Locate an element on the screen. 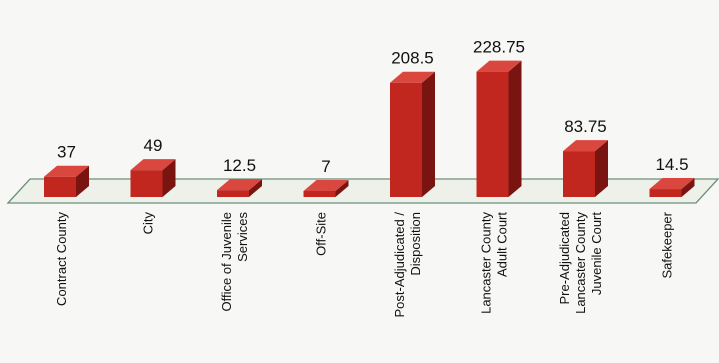 The image size is (719, 363). bar-value-label: 83.75 is located at coordinates (585, 126).